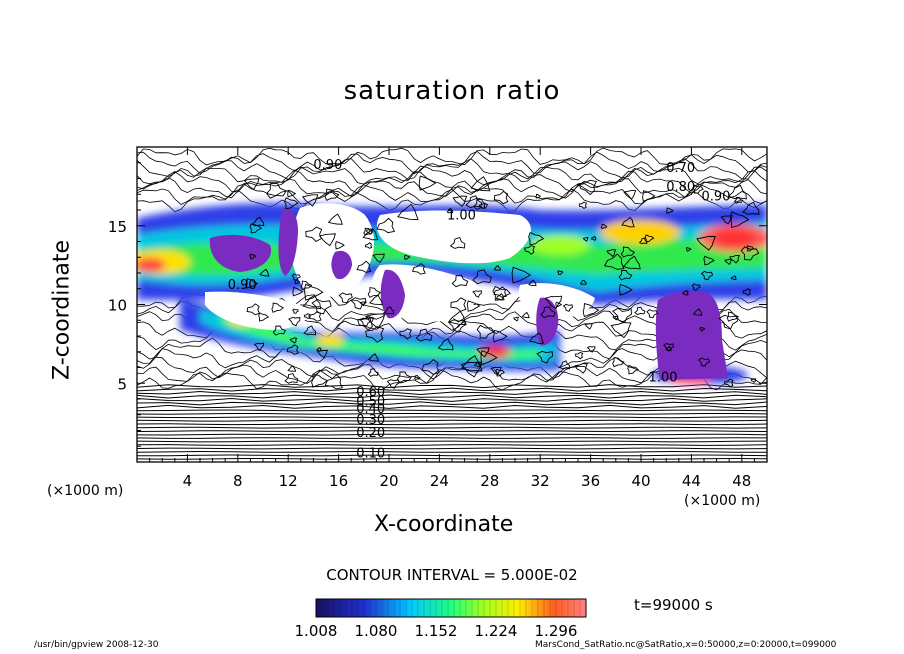  Describe the element at coordinates (444, 524) in the screenshot. I see `x-axis-label: X-coordinate` at that location.